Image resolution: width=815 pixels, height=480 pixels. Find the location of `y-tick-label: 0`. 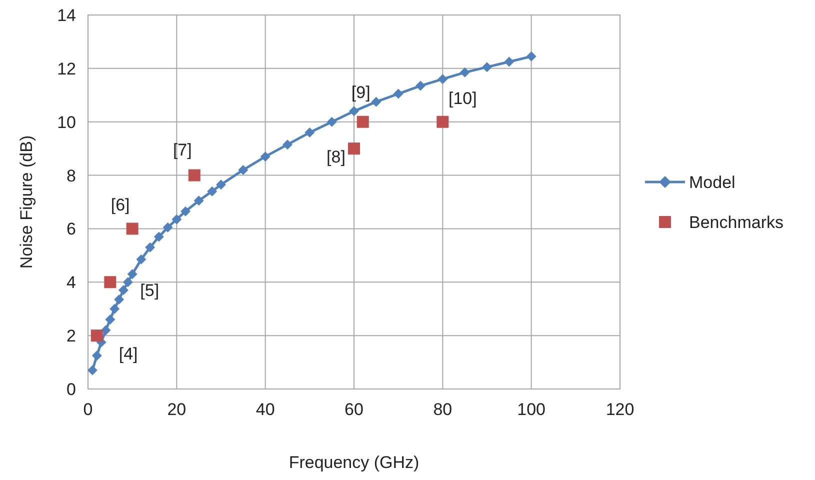

y-tick-label: 0 is located at coordinates (71, 389).